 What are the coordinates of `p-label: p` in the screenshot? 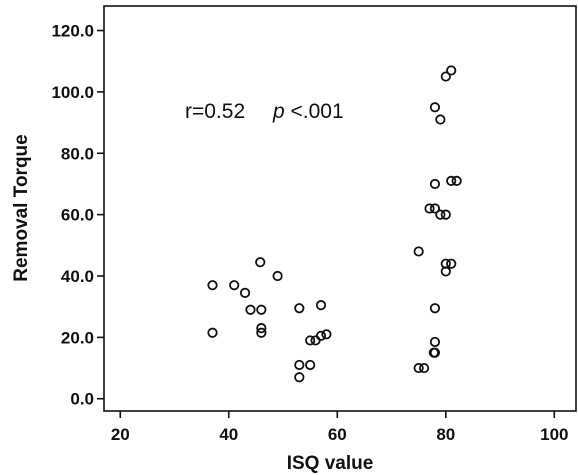 It's located at (278, 111).